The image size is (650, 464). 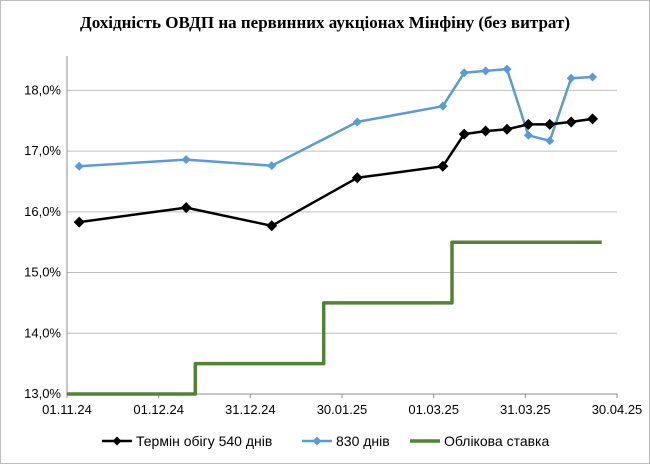 What do you see at coordinates (617, 409) in the screenshot?
I see `x-tick-label: 30.04.25` at bounding box center [617, 409].